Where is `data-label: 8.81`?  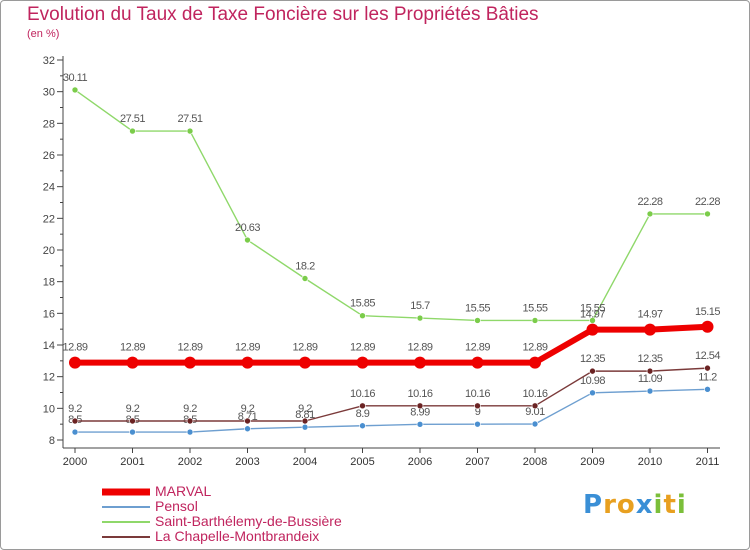
data-label: 8.81 is located at coordinates (305, 415).